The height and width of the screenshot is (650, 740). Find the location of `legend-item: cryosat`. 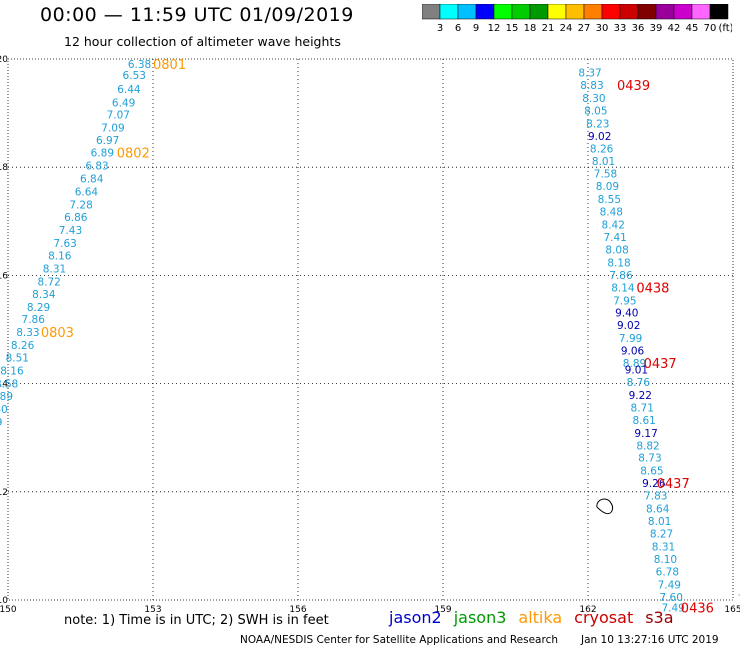

legend-item: cryosat is located at coordinates (604, 617).